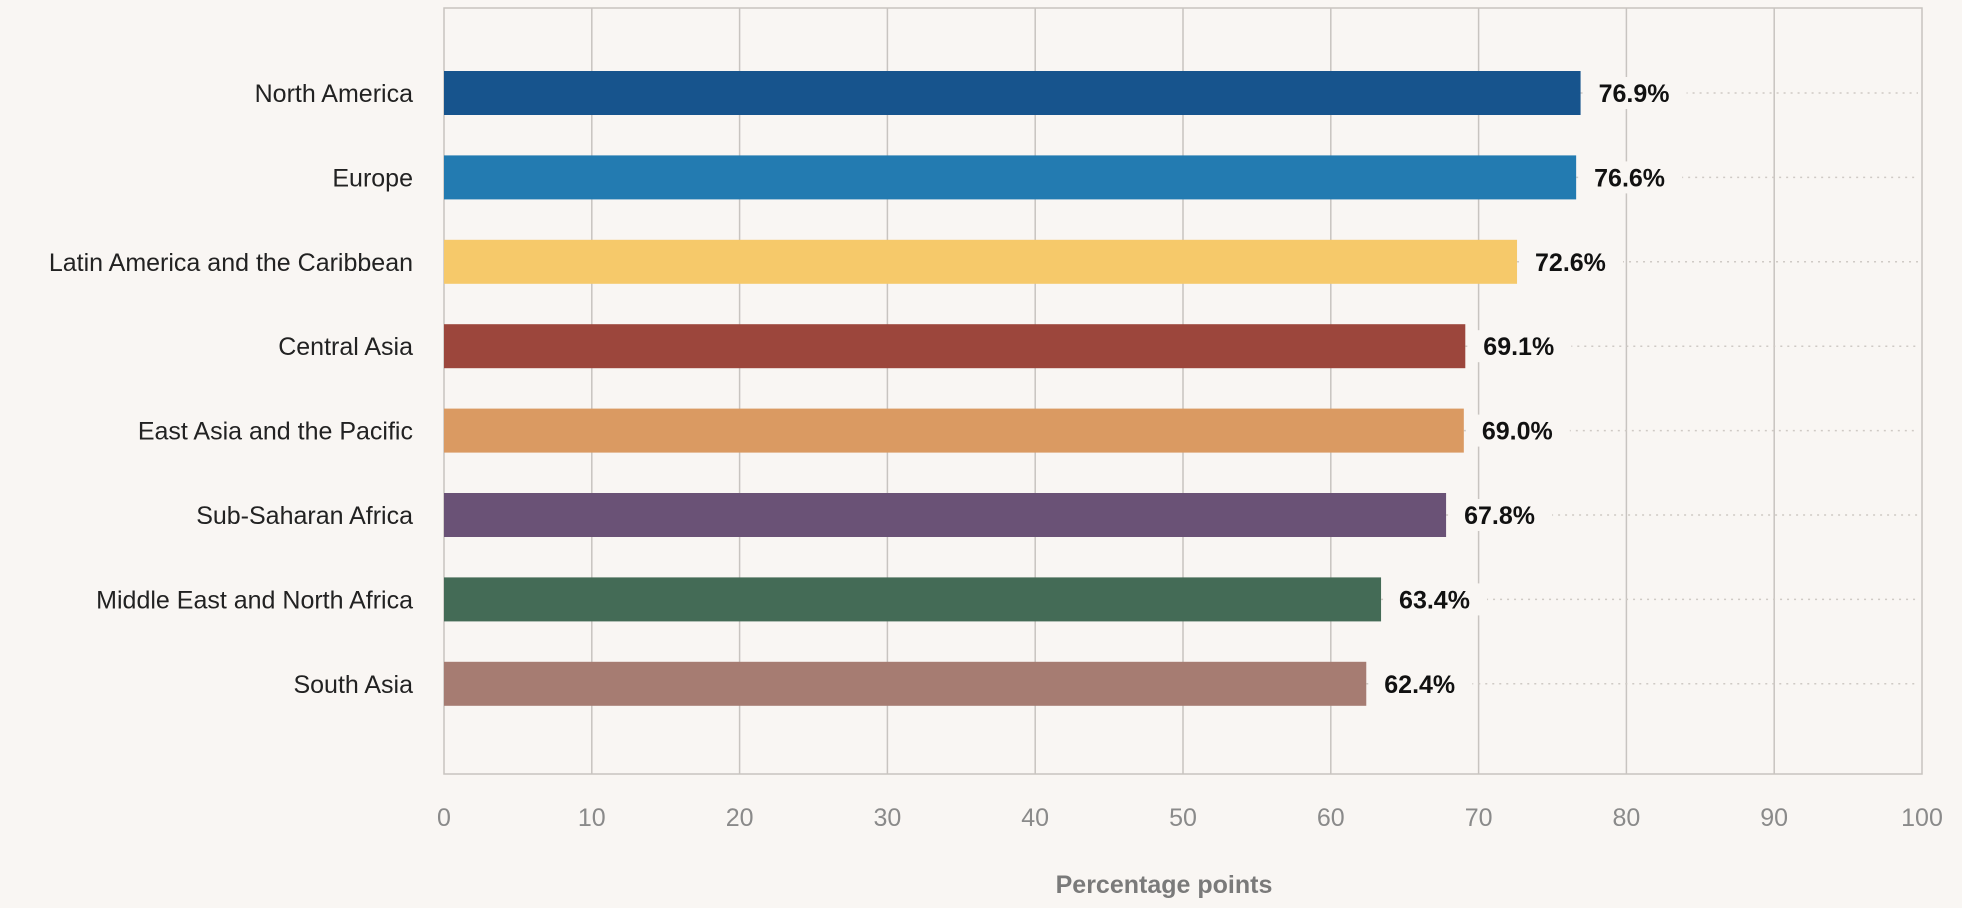 The width and height of the screenshot is (1962, 908). What do you see at coordinates (334, 94) in the screenshot?
I see `category-label: North America` at bounding box center [334, 94].